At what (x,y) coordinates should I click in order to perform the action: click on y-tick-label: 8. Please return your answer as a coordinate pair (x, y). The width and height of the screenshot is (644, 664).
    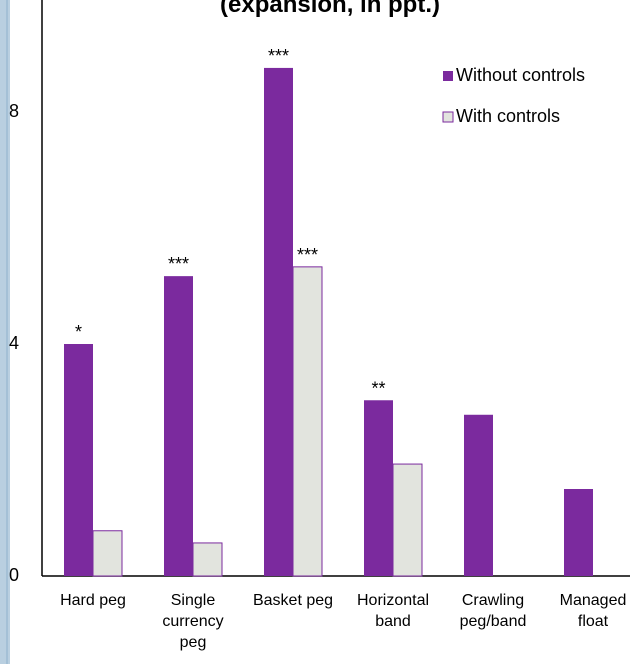
    Looking at the image, I should click on (14, 111).